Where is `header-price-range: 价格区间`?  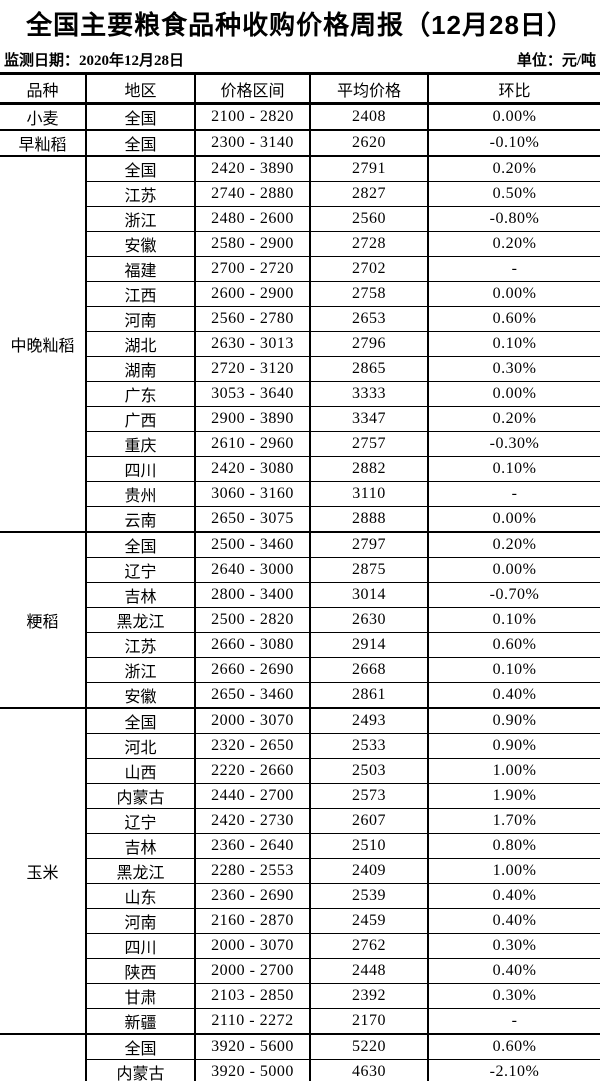
header-price-range: 价格区间 is located at coordinates (252, 89).